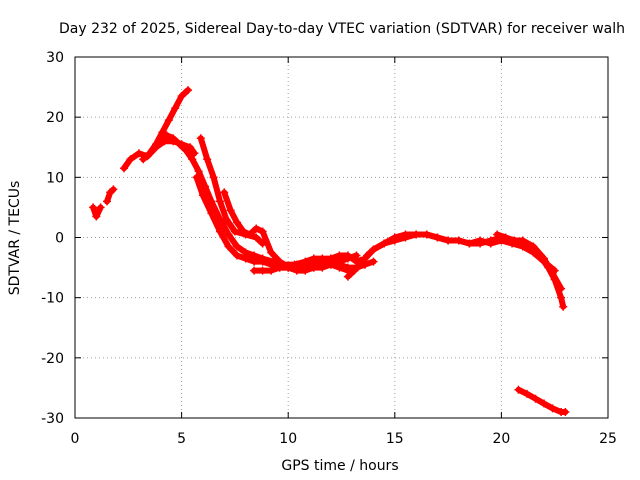  I want to click on x-tick-label: 0, so click(75, 439).